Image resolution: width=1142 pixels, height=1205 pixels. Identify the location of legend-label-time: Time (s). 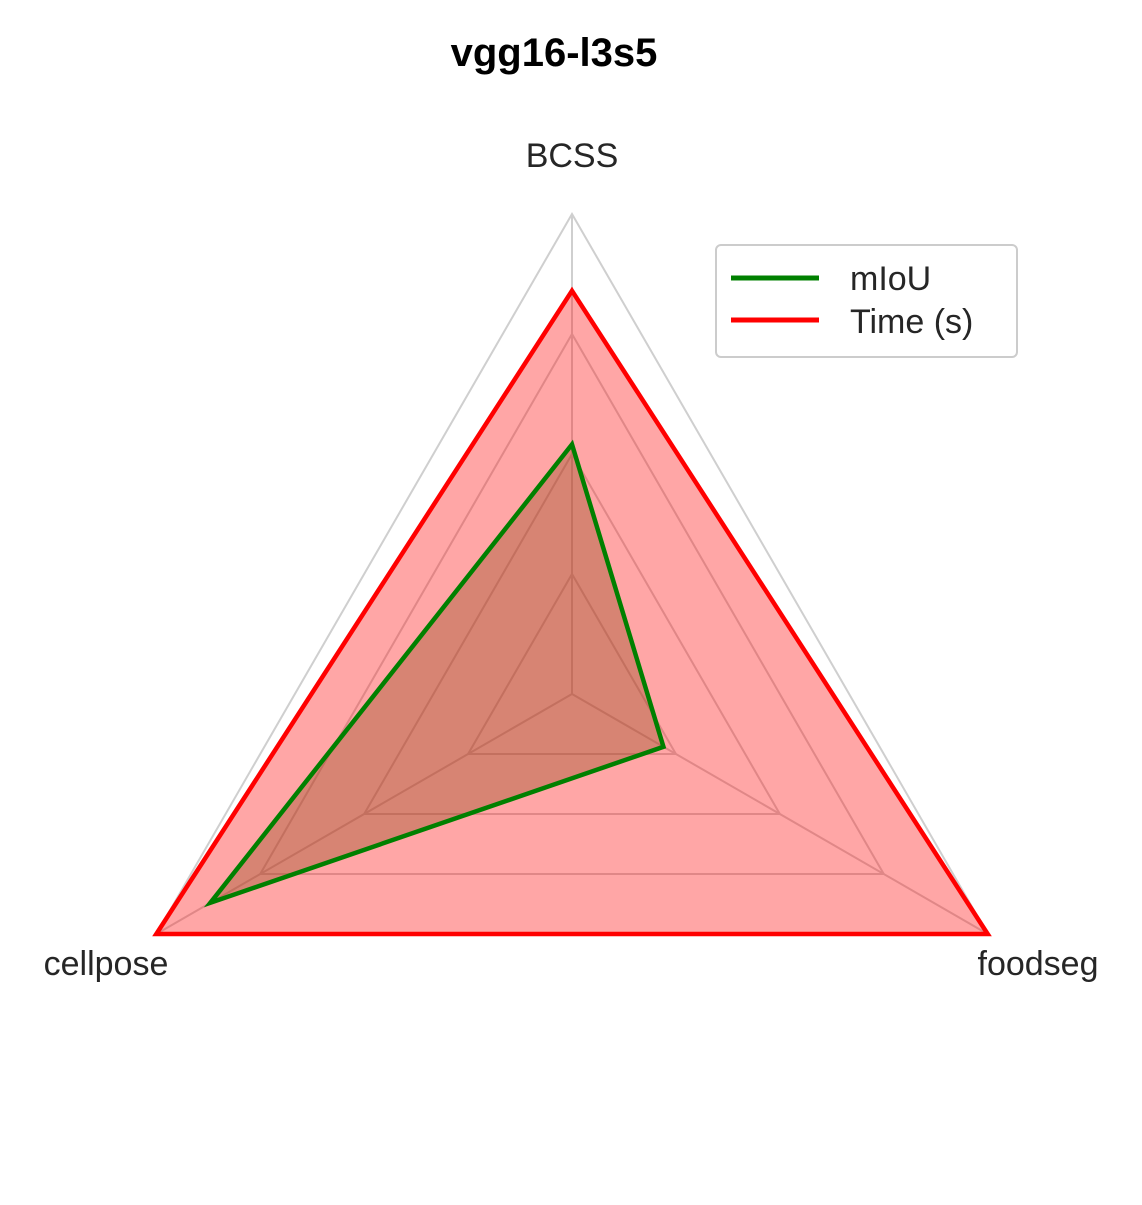
(911, 322).